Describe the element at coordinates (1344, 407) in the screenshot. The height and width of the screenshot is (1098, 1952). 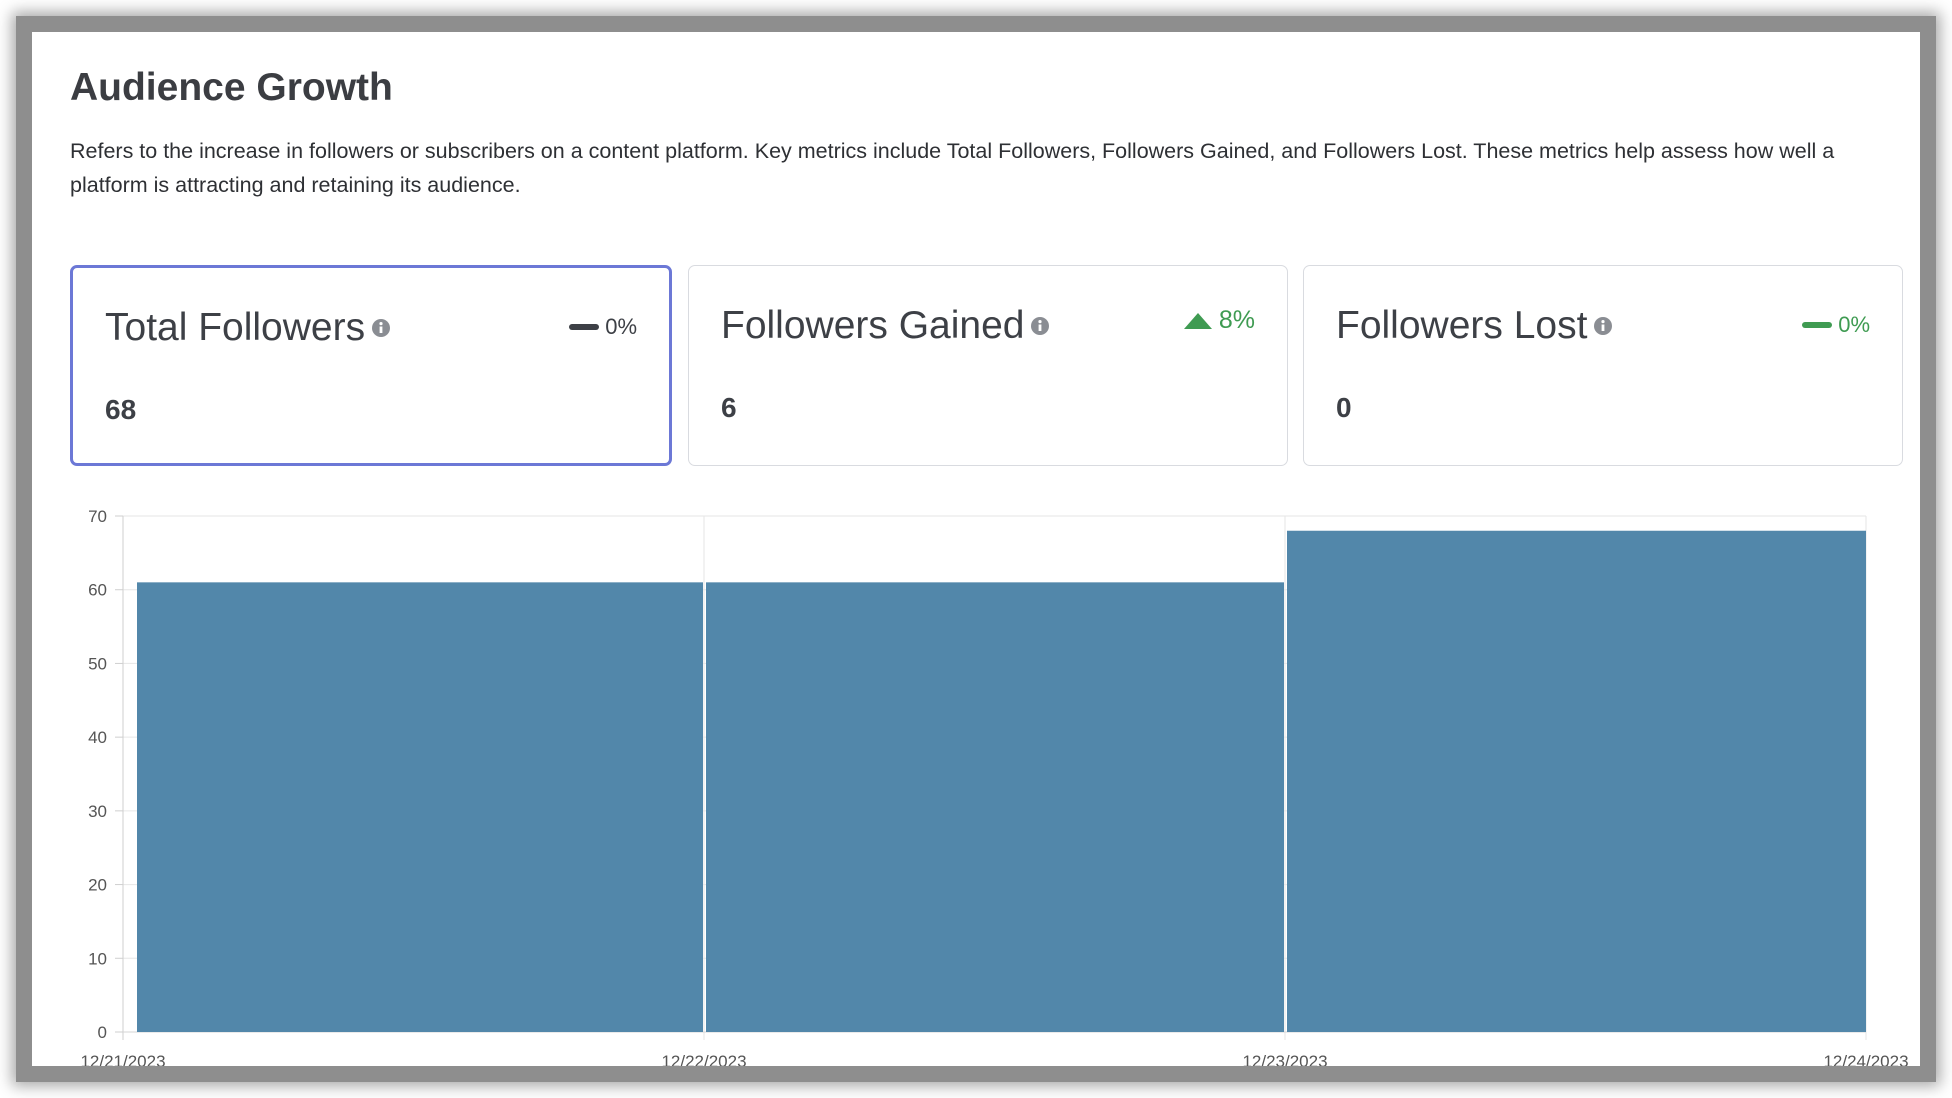
I see `card-value: 0` at that location.